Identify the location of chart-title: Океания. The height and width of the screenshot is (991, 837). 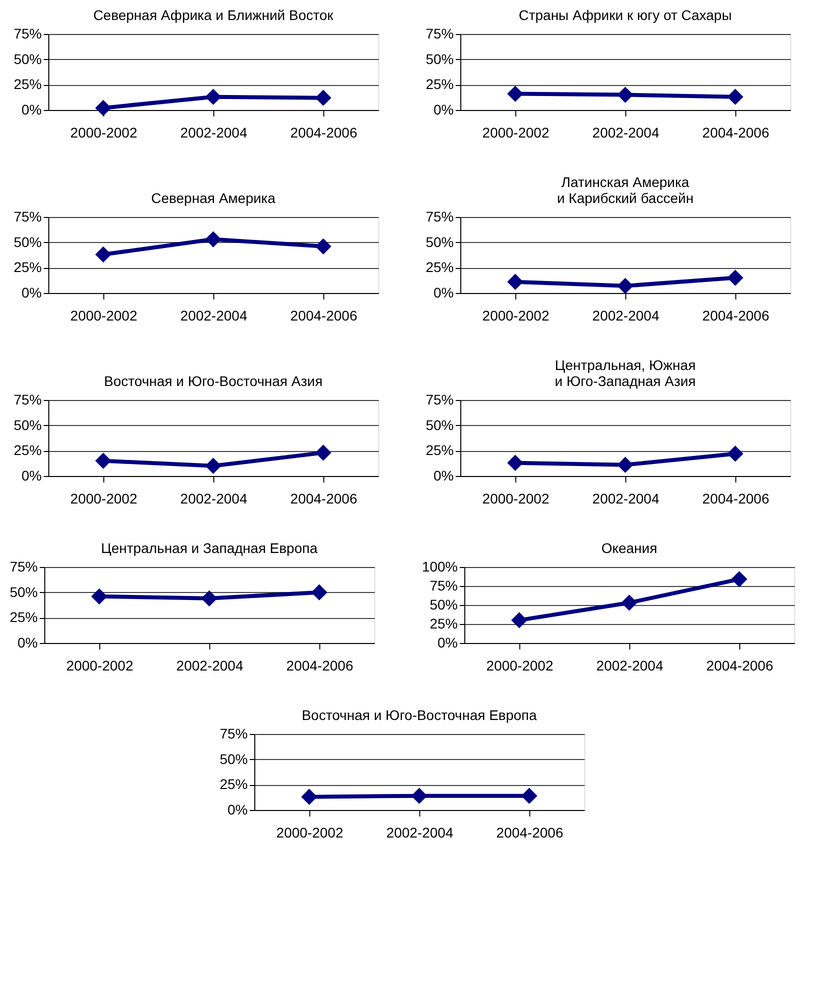
(629, 548).